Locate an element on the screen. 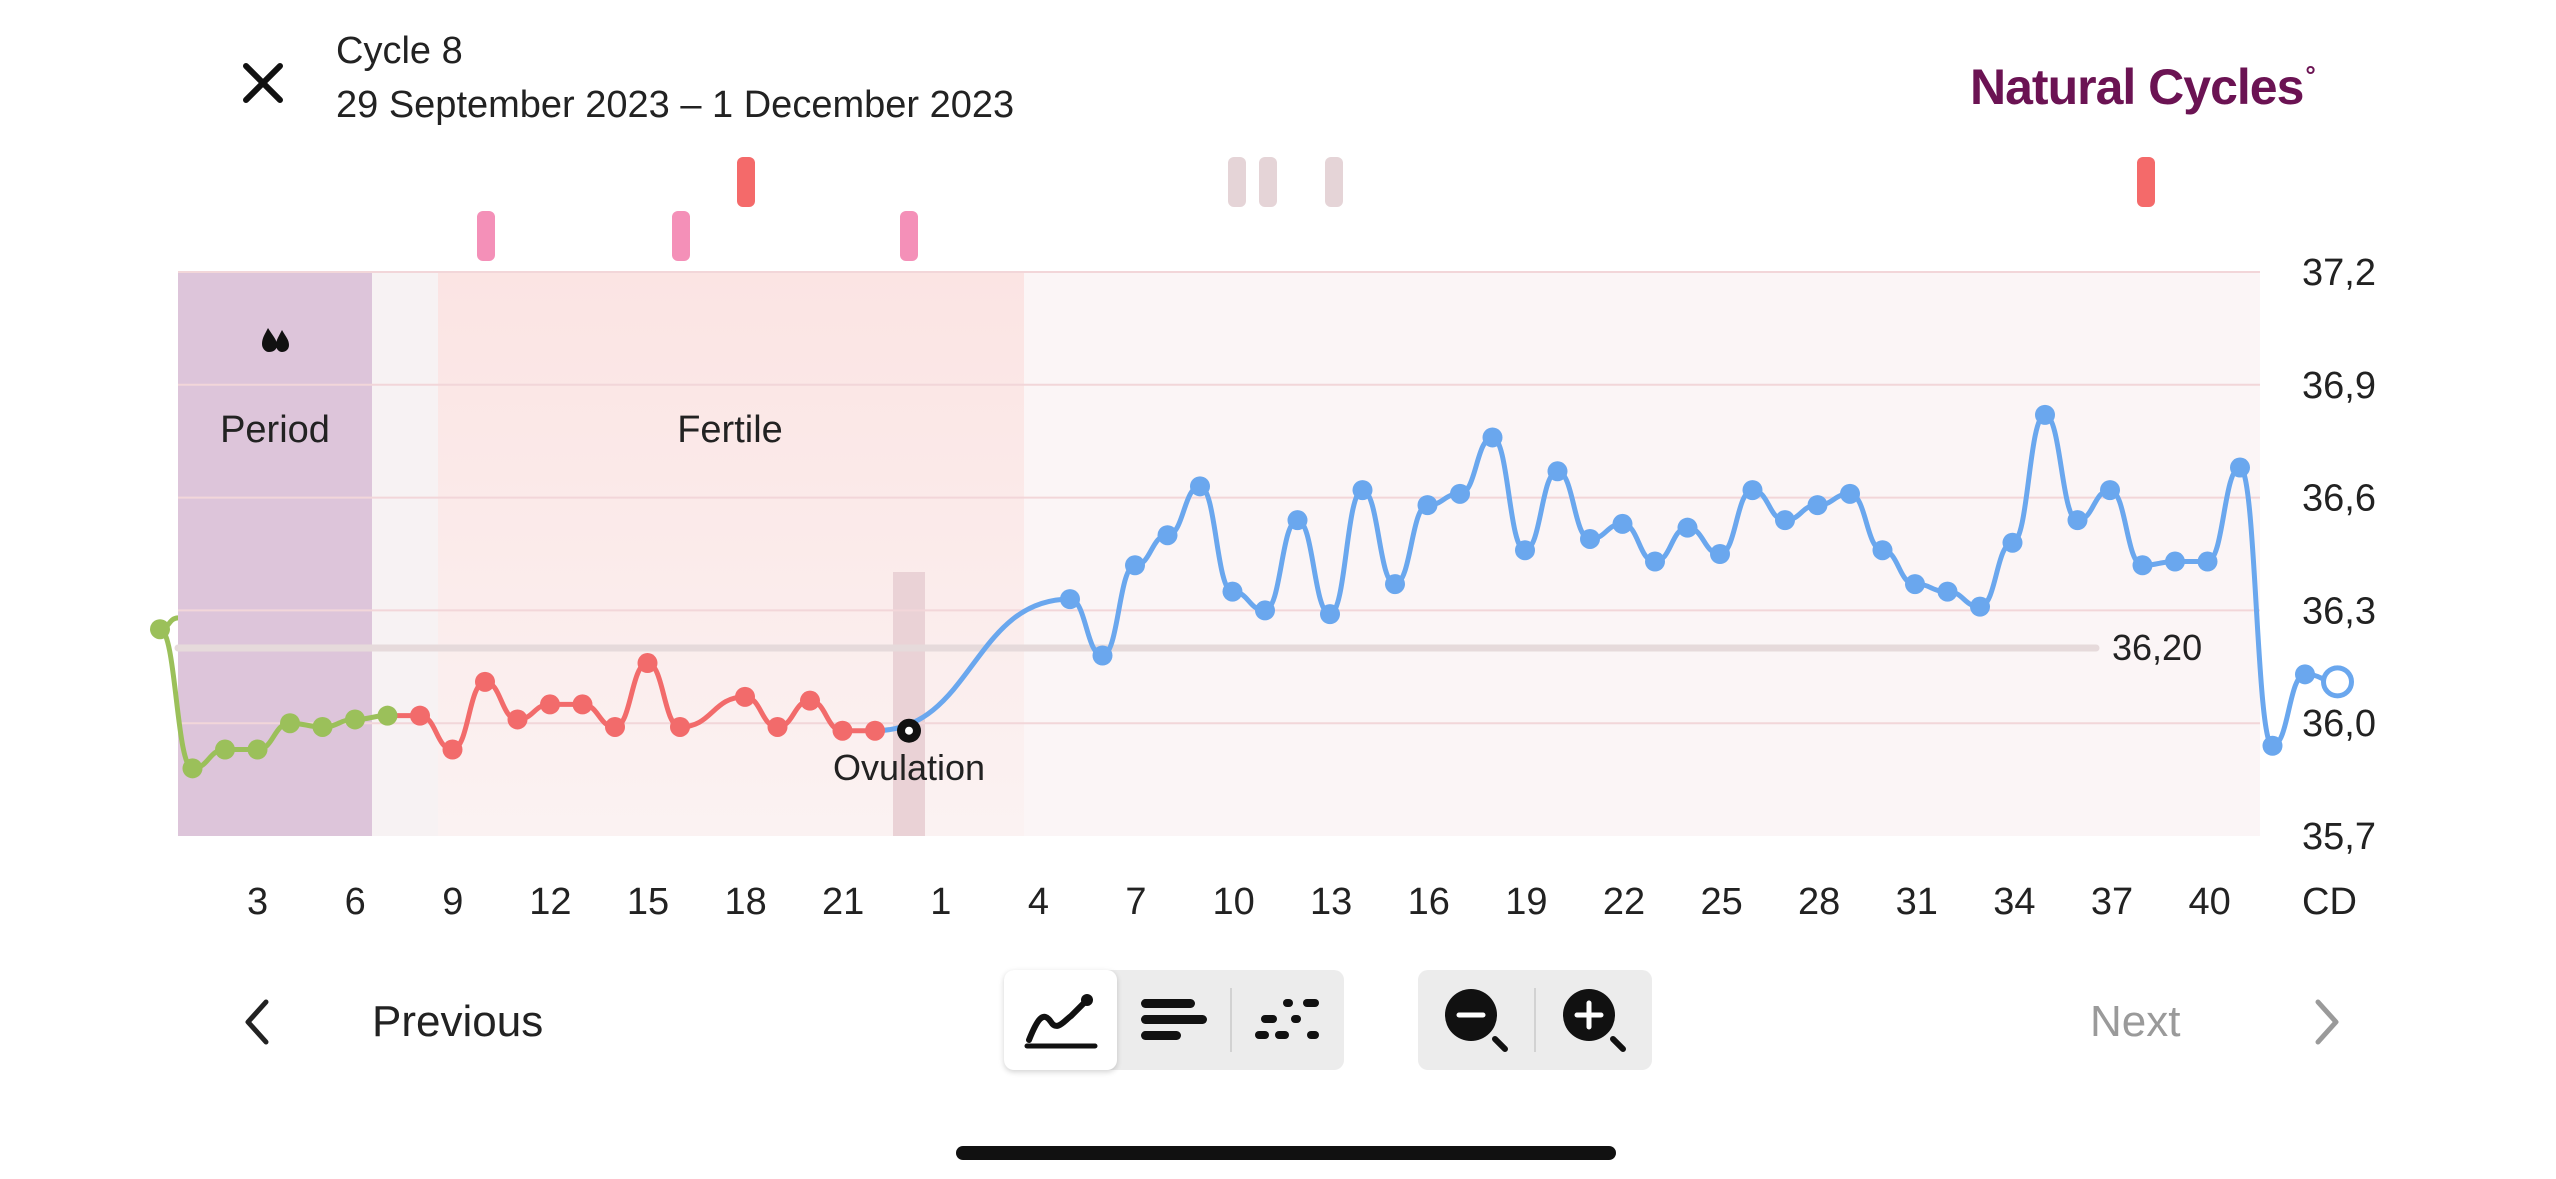 This screenshot has width=2556, height=1179. chevron-right-icon is located at coordinates (2327, 1022).